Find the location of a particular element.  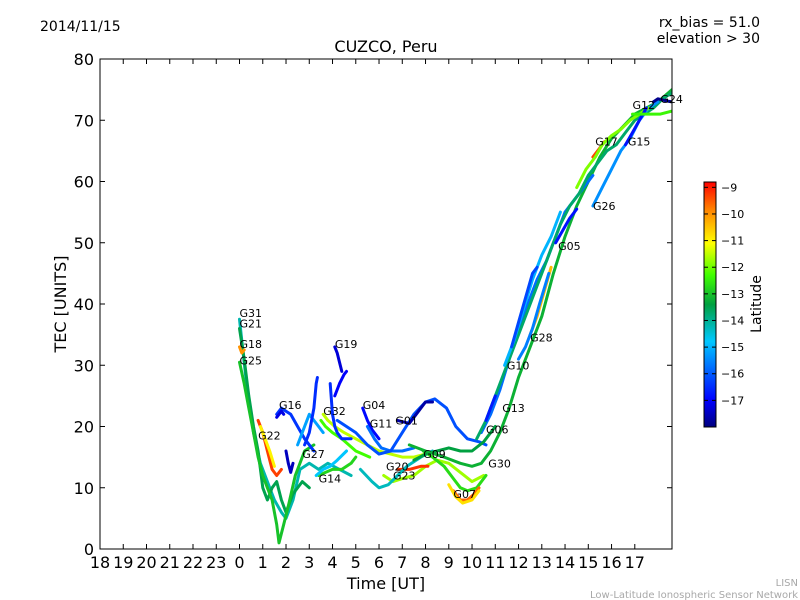

y-tick-label: 70 is located at coordinates (84, 120).